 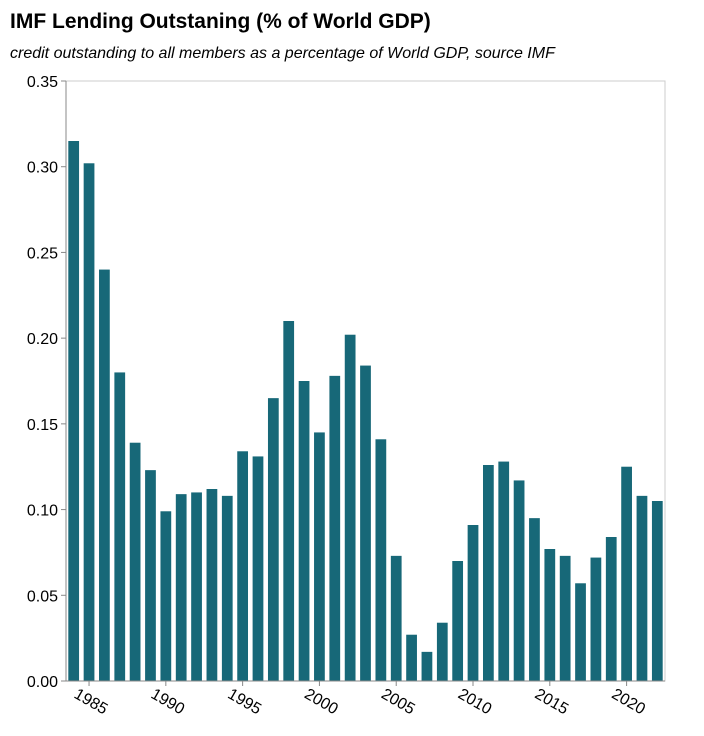 What do you see at coordinates (244, 702) in the screenshot?
I see `x-tick-label: 1995` at bounding box center [244, 702].